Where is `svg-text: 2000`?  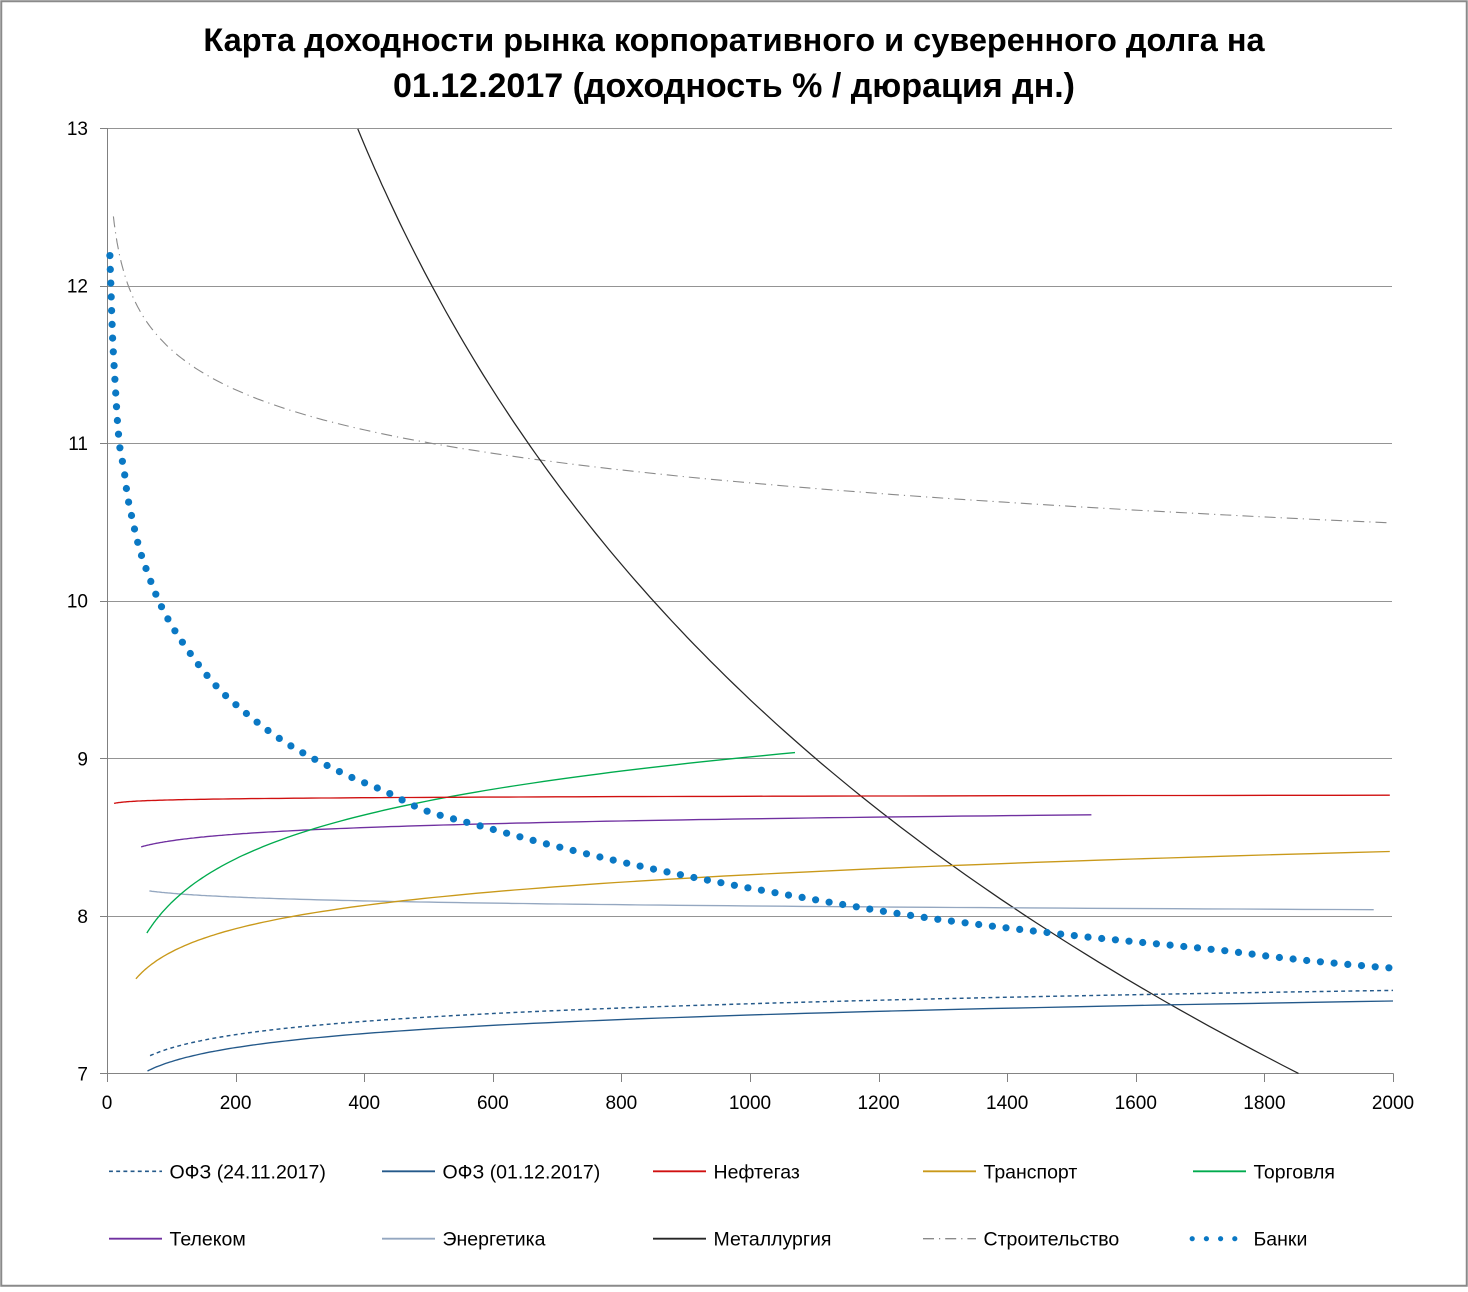
svg-text: 2000 is located at coordinates (1393, 1103).